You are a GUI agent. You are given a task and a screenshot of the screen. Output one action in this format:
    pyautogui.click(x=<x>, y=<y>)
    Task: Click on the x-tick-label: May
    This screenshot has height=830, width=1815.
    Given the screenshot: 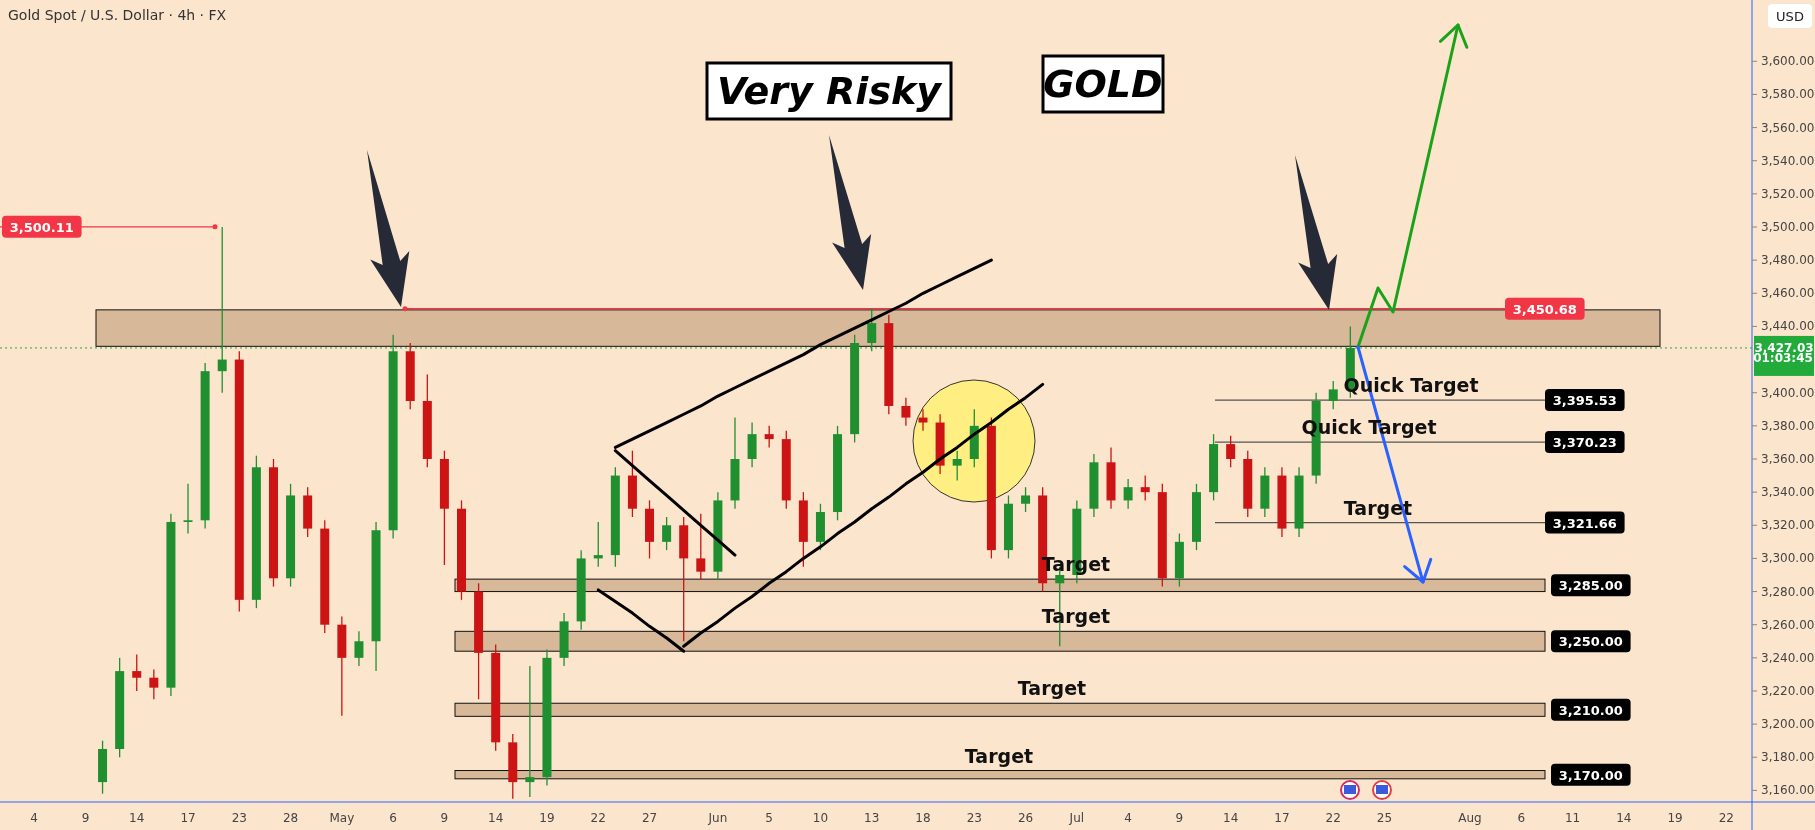 What is the action you would take?
    pyautogui.click(x=342, y=818)
    